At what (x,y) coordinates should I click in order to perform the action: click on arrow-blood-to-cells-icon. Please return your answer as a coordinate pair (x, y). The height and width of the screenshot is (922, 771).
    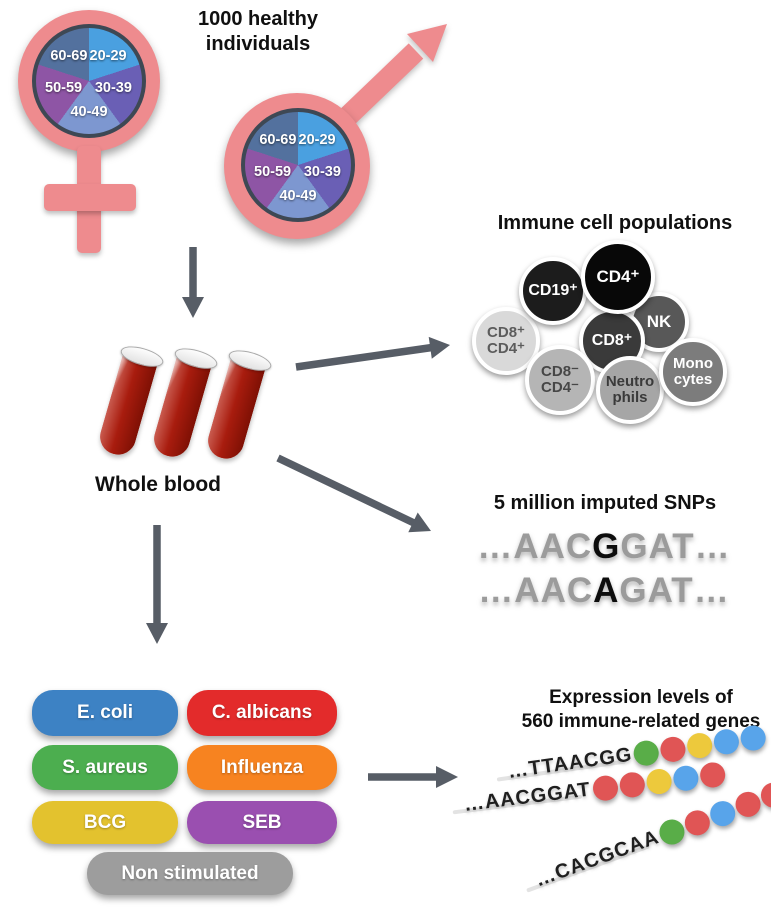
    Looking at the image, I should click on (372, 353).